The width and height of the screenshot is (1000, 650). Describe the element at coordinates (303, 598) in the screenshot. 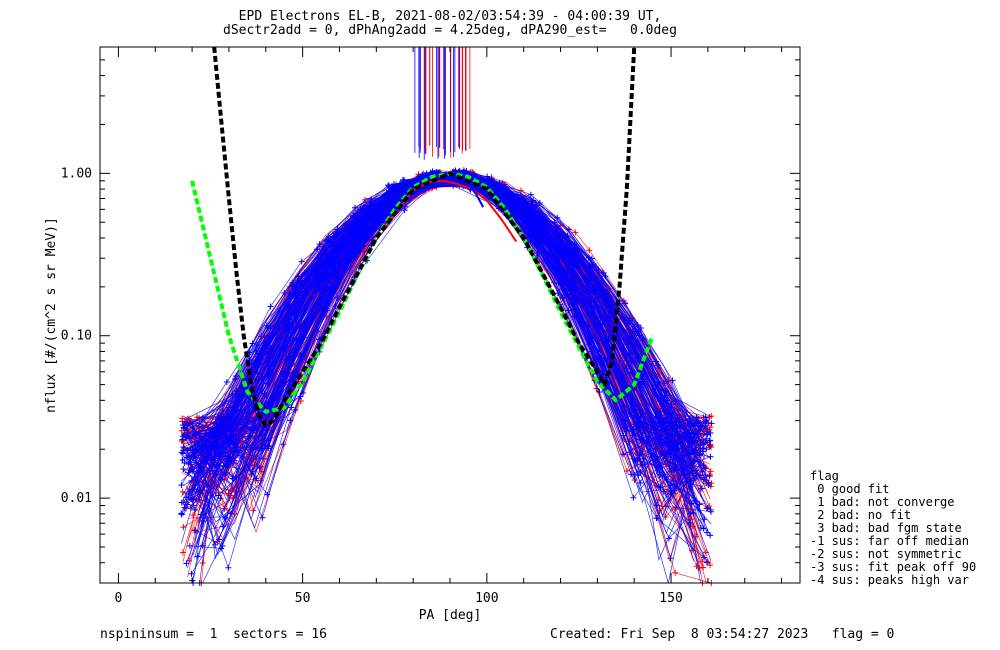

I see `x-tick-label: 50` at that location.